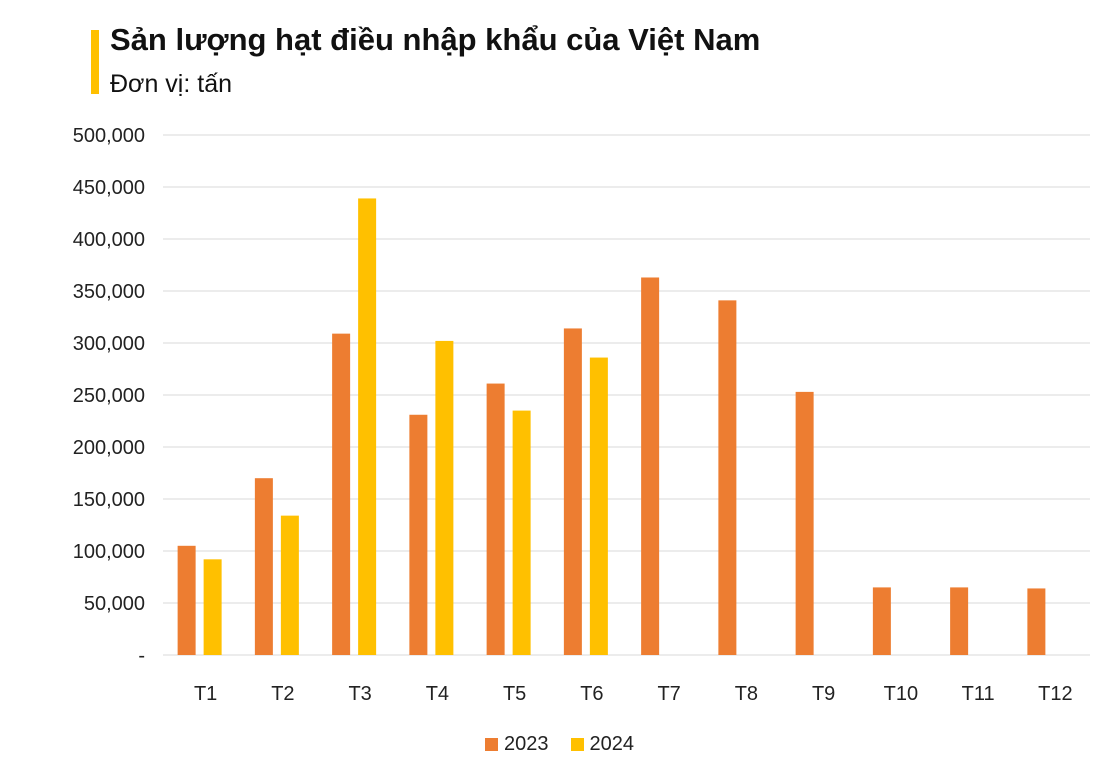  I want to click on bar-2023-T3, so click(341, 494).